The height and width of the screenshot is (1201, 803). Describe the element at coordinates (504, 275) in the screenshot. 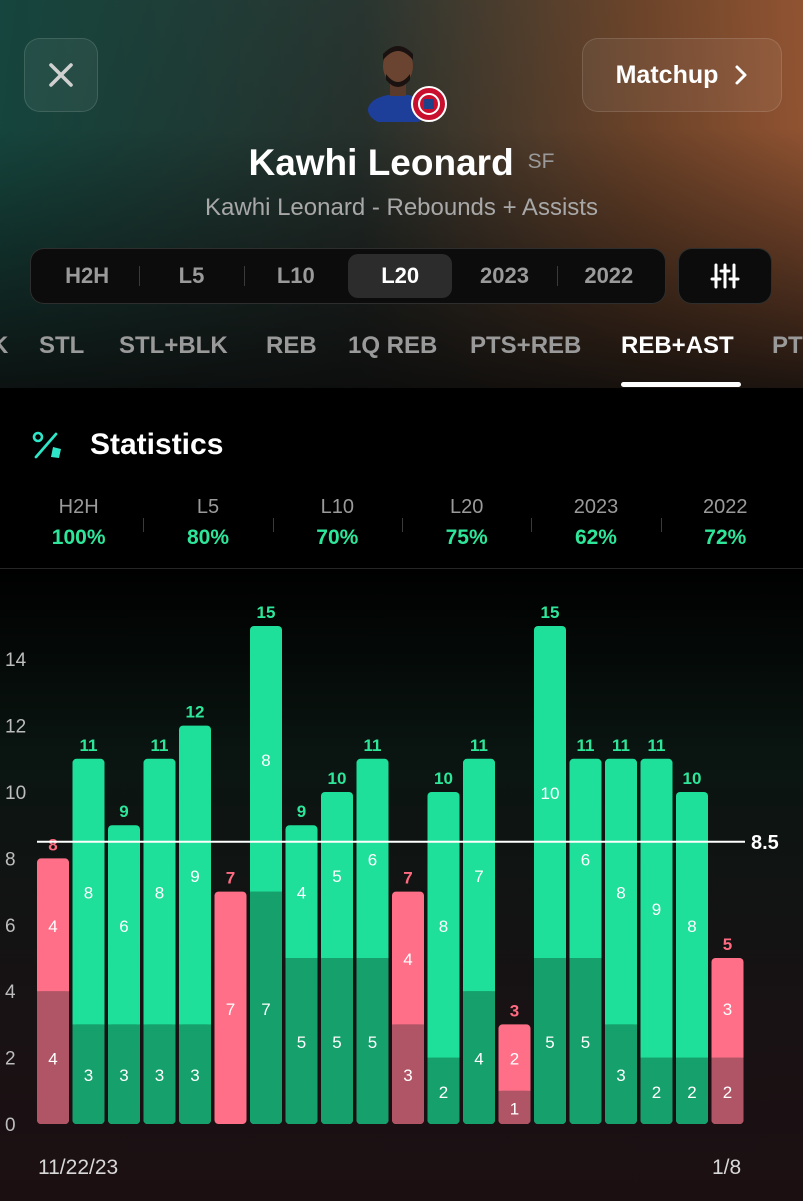

I see `range-tab-2023: 2023` at that location.